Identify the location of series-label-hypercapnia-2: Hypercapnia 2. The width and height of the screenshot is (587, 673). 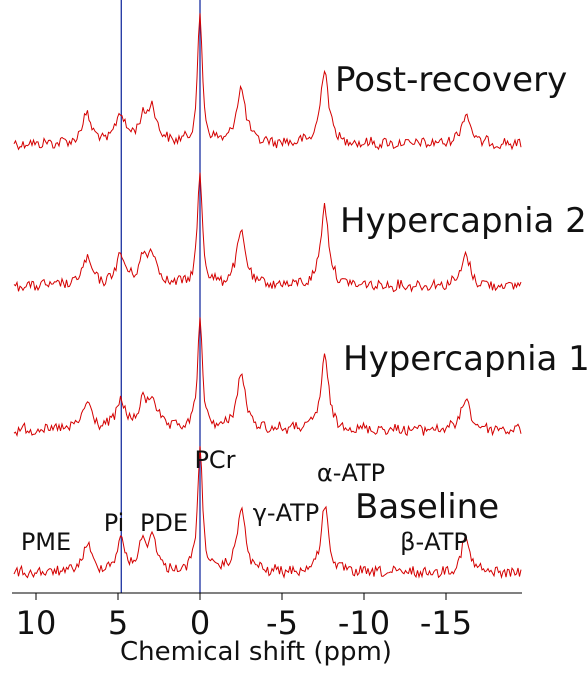
(463, 221).